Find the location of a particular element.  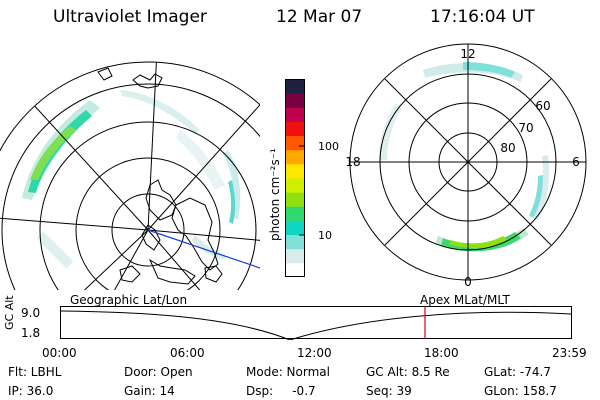

dsp-info: Dsp: -0.7 is located at coordinates (281, 391).